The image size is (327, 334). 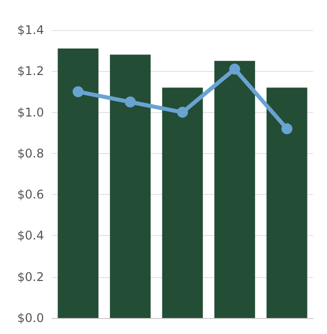 I want to click on y-tick-label: $1.0, so click(x=30, y=112).